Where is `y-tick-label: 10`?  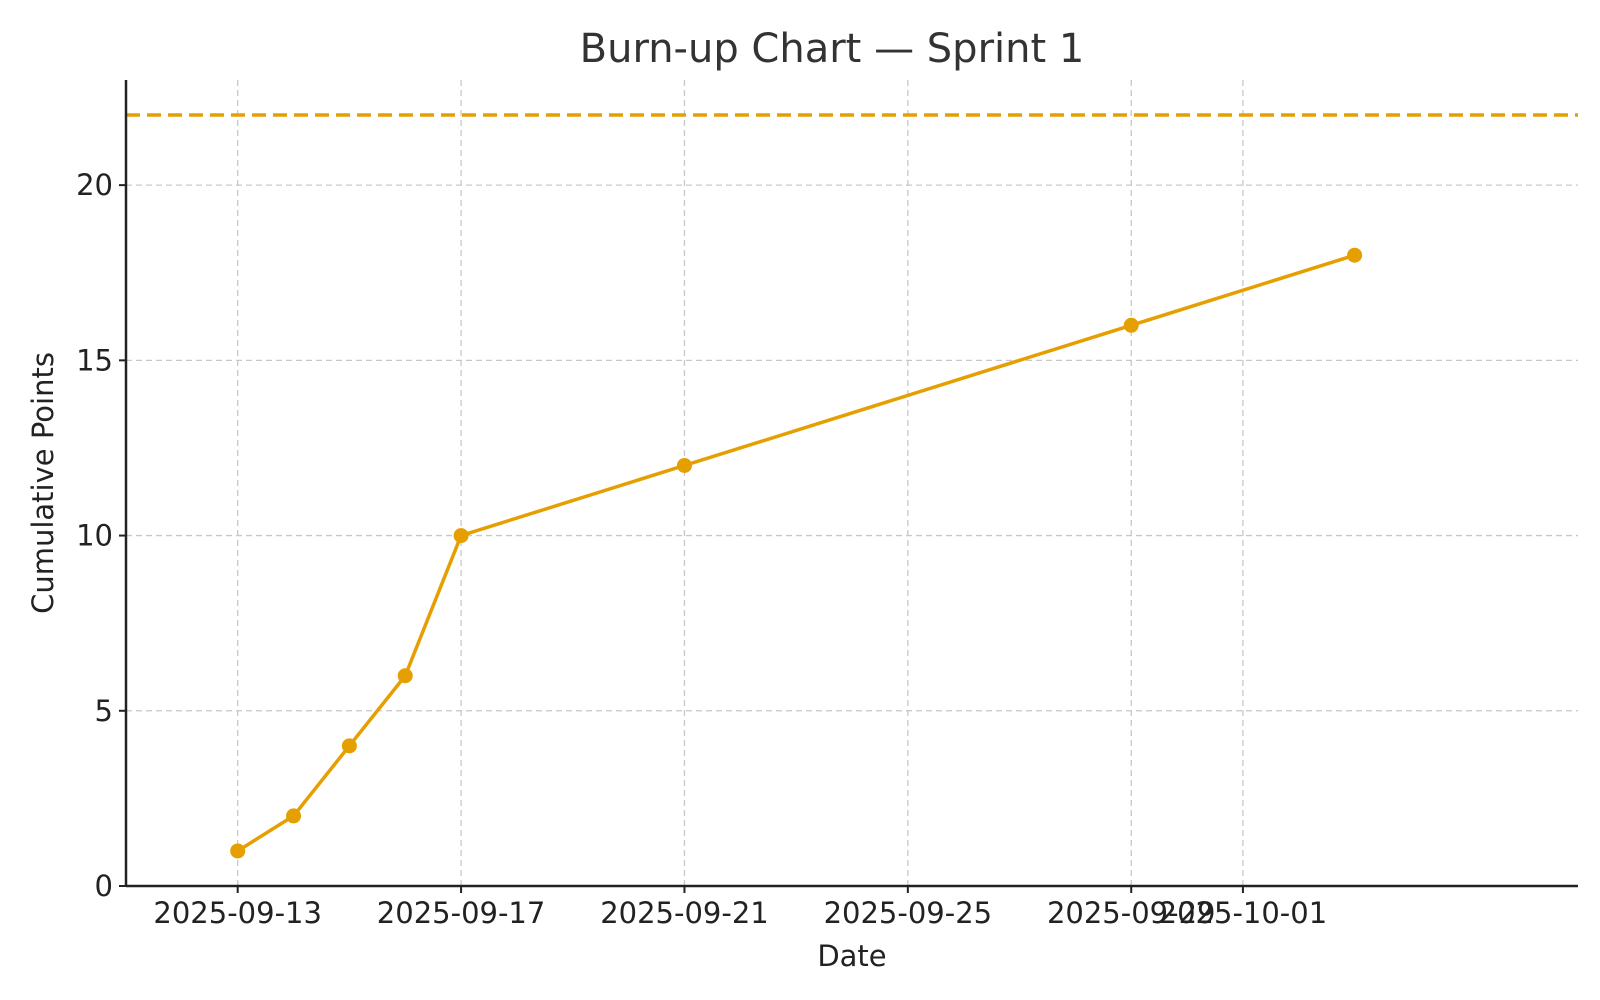 y-tick-label: 10 is located at coordinates (94, 536).